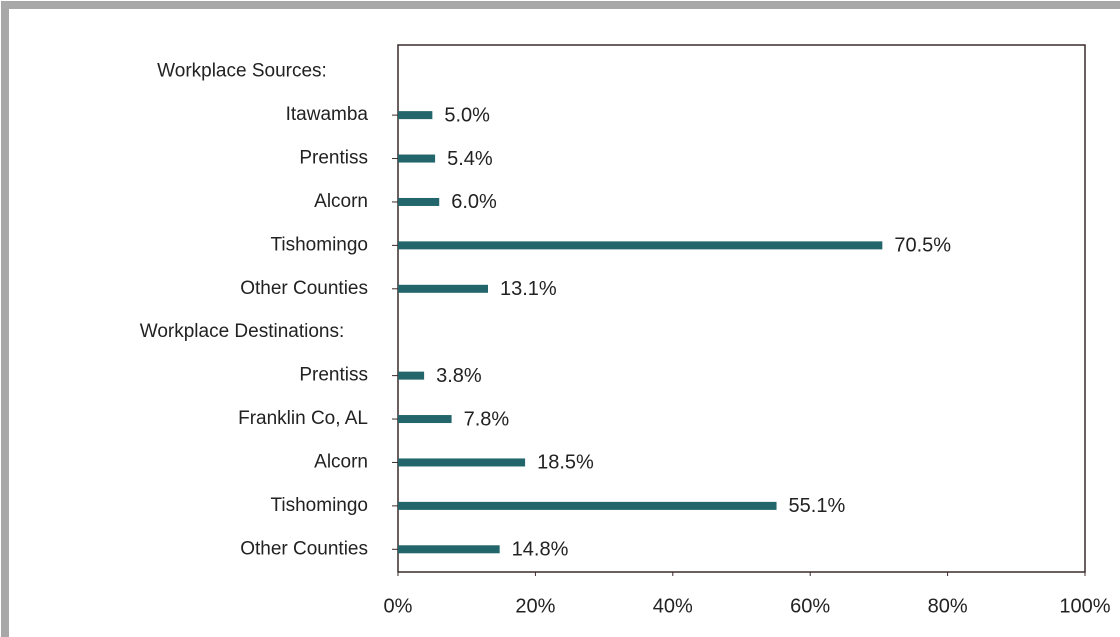  I want to click on data-label: 7.8%, so click(487, 419).